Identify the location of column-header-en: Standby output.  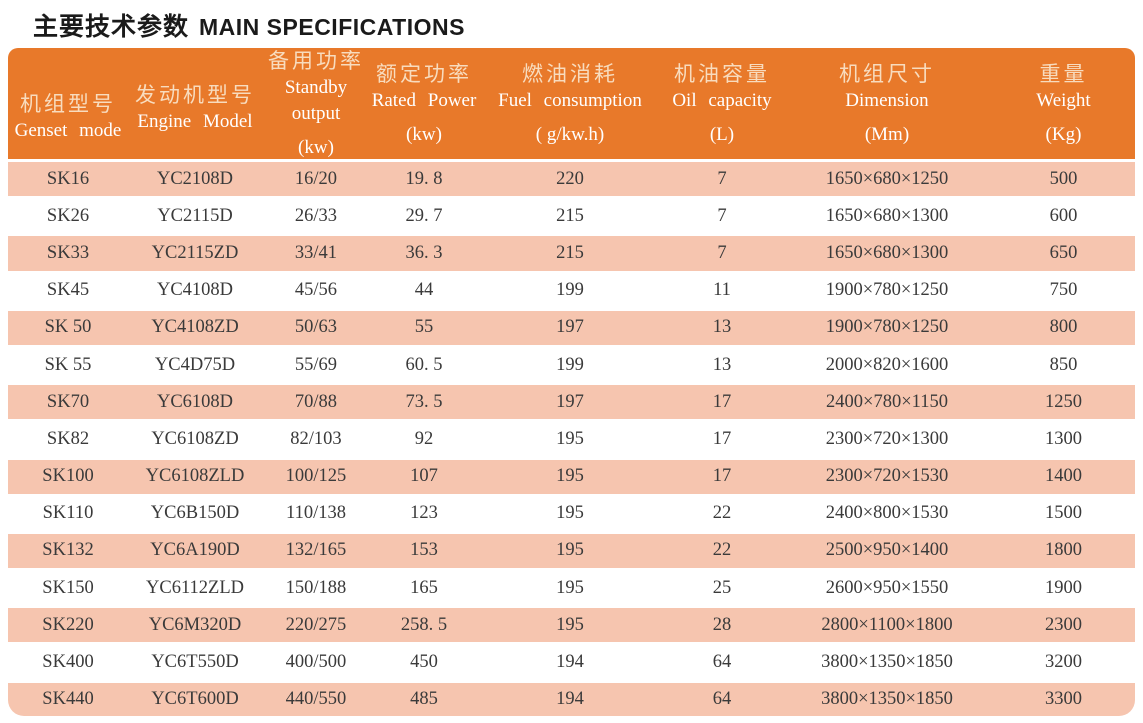
(316, 100).